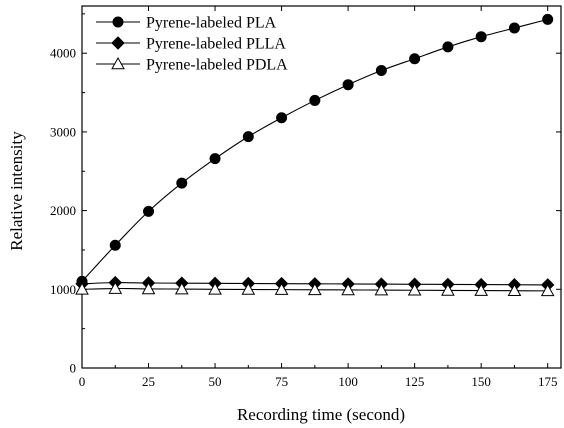  What do you see at coordinates (481, 381) in the screenshot?
I see `x-tick-label: 150` at bounding box center [481, 381].